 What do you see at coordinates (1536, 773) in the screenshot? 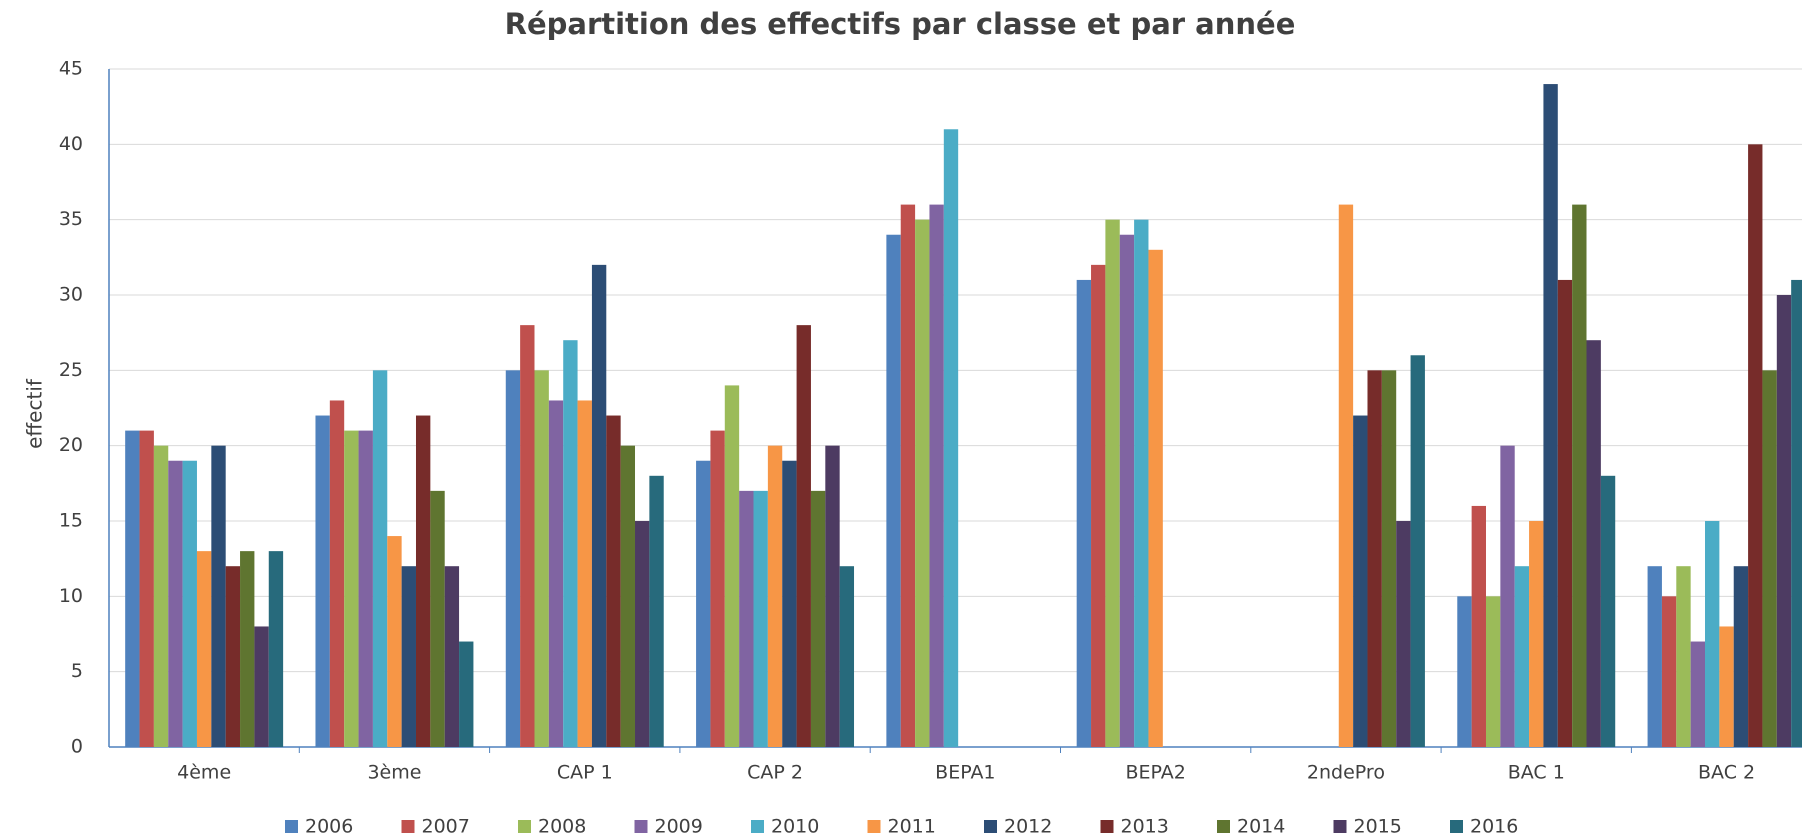
I see `x-tick-label: BAC 1` at bounding box center [1536, 773].